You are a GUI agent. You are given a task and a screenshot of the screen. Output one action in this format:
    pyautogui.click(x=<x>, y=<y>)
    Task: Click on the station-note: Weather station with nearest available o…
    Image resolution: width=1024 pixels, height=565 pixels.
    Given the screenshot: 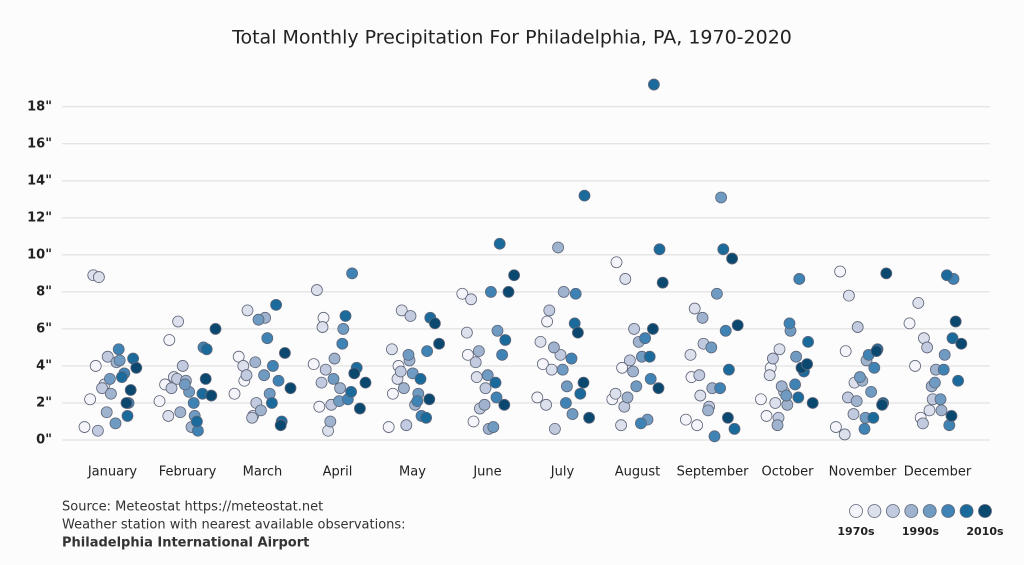 What is the action you would take?
    pyautogui.click(x=234, y=525)
    